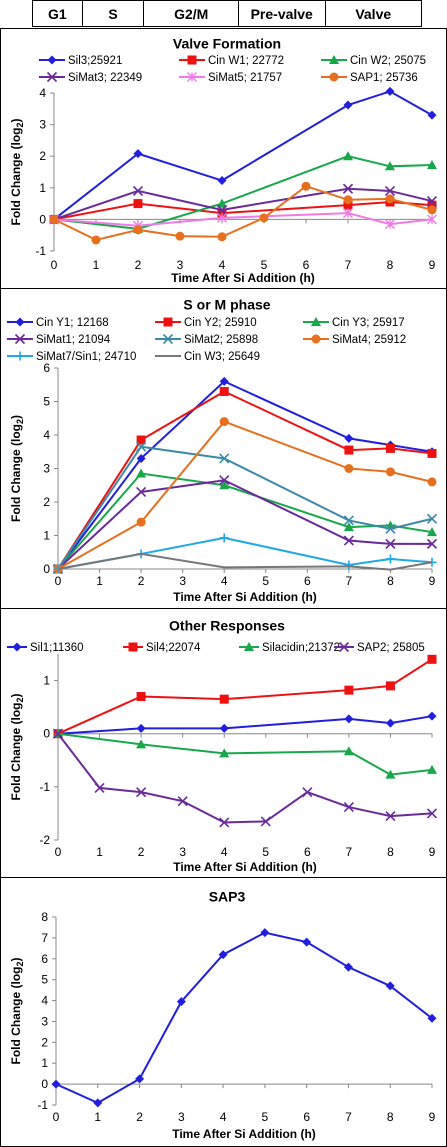 The image size is (447, 1147). I want to click on y-axis-label-main: Fold Change (log, so click(16, 473).